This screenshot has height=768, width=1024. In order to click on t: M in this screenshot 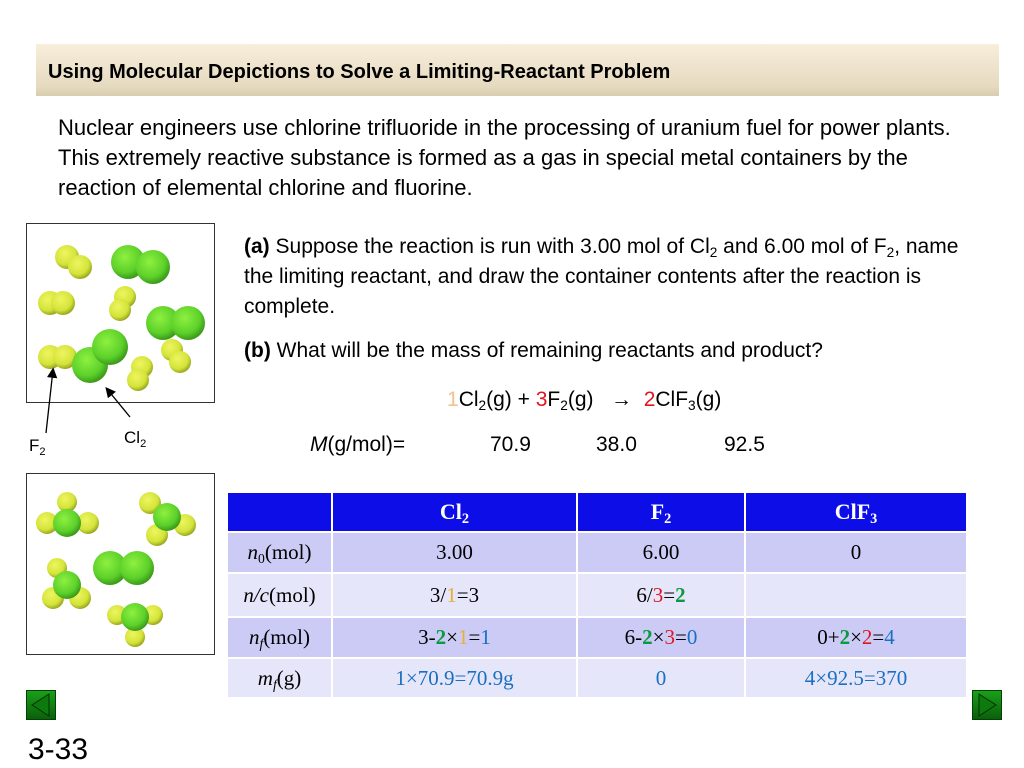, I will do `click(319, 444)`.